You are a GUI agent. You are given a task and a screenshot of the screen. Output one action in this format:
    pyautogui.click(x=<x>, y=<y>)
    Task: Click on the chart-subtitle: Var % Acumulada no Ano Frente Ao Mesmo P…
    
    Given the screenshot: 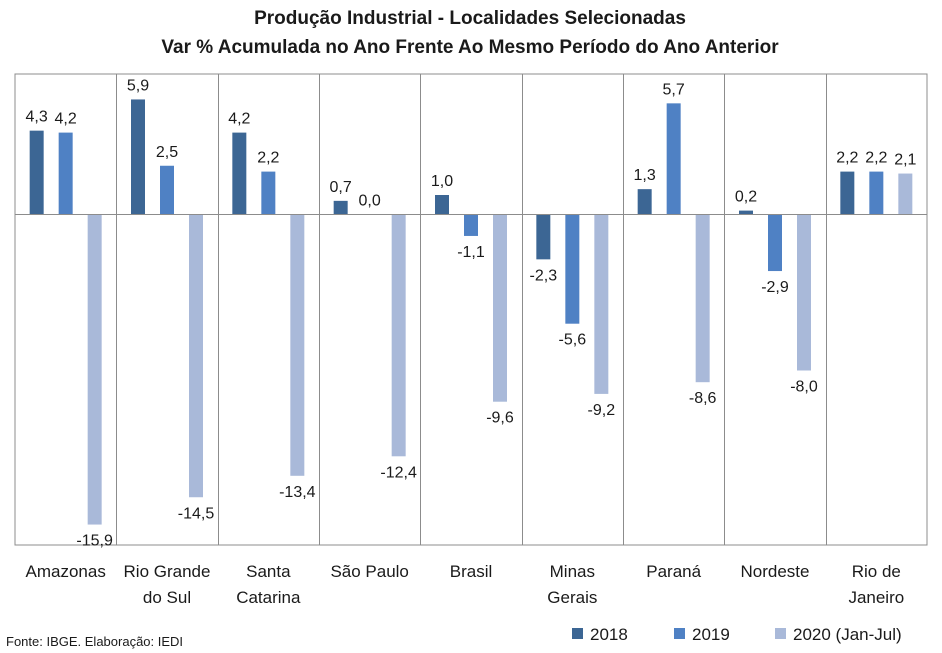 What is the action you would take?
    pyautogui.click(x=470, y=47)
    